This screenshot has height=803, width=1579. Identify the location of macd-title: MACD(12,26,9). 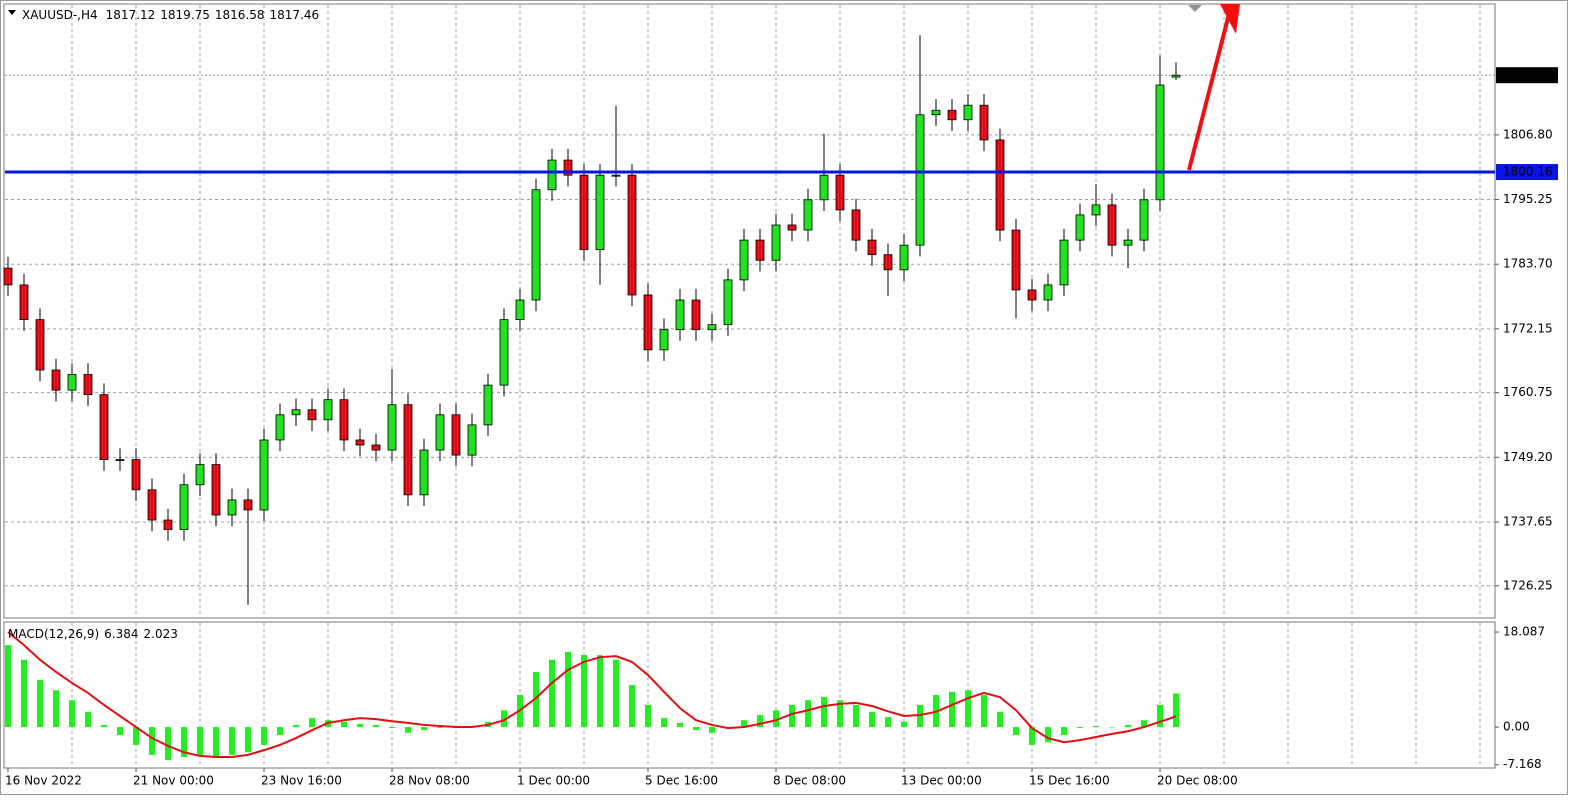
(53, 634).